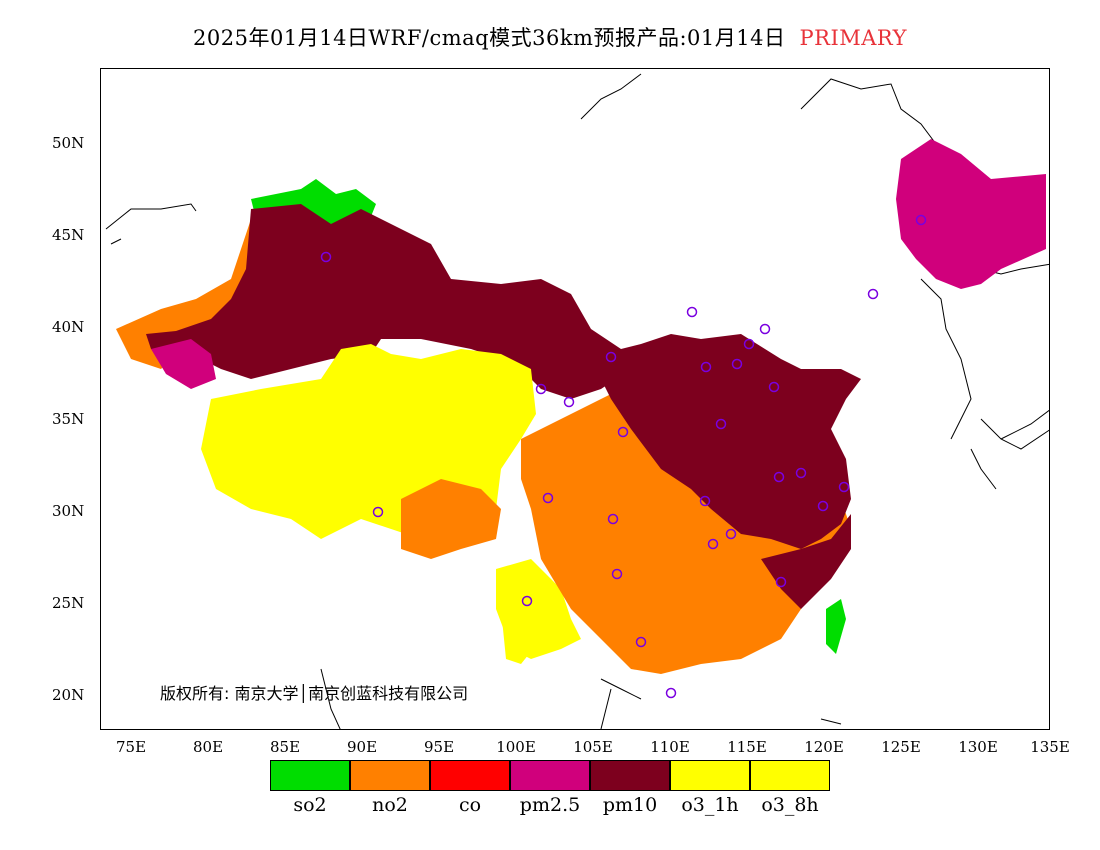  Describe the element at coordinates (68, 235) in the screenshot. I see `lat-label-45n: 45N` at that location.